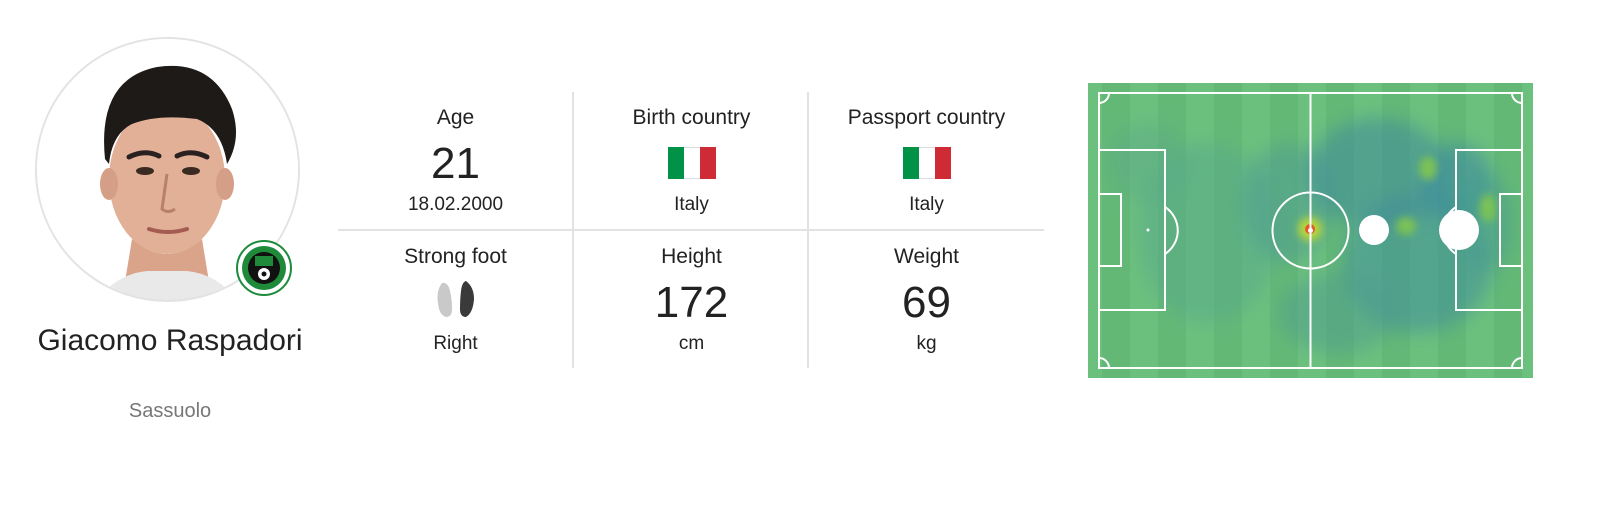 The image size is (1600, 506). I want to click on stat-label: Height, so click(691, 256).